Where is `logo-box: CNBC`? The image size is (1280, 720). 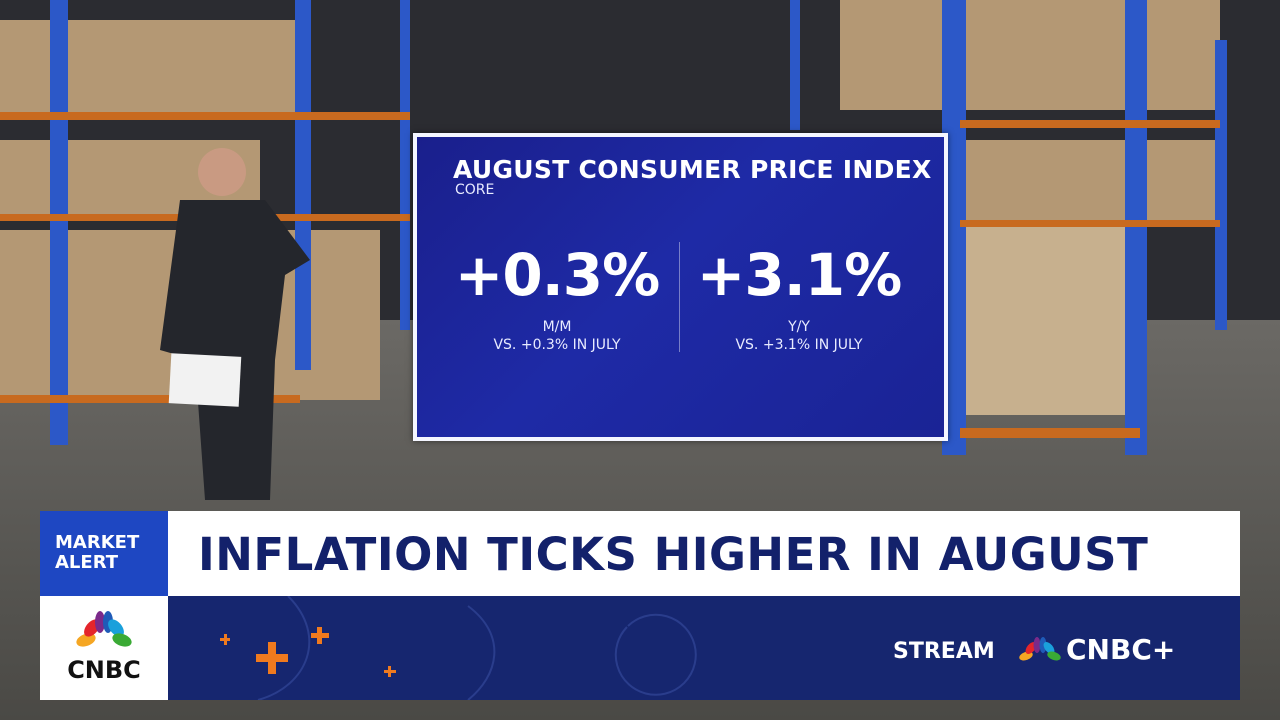 logo-box: CNBC is located at coordinates (104, 648).